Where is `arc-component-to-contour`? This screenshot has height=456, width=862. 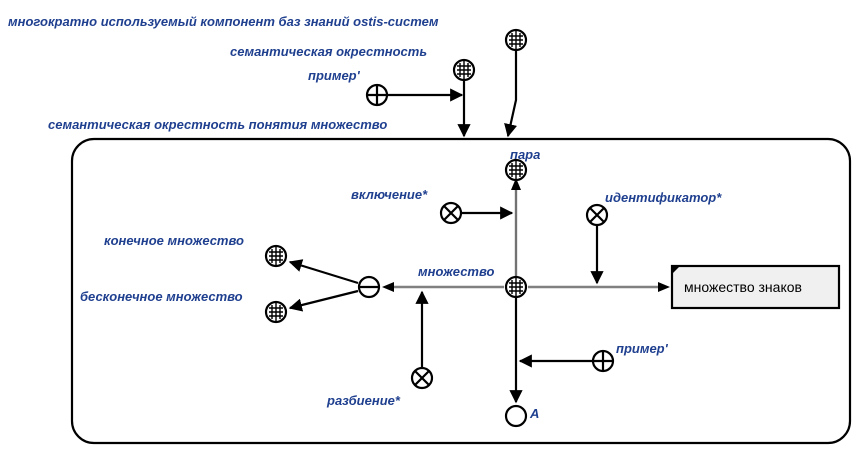 arc-component-to-contour is located at coordinates (511, 94).